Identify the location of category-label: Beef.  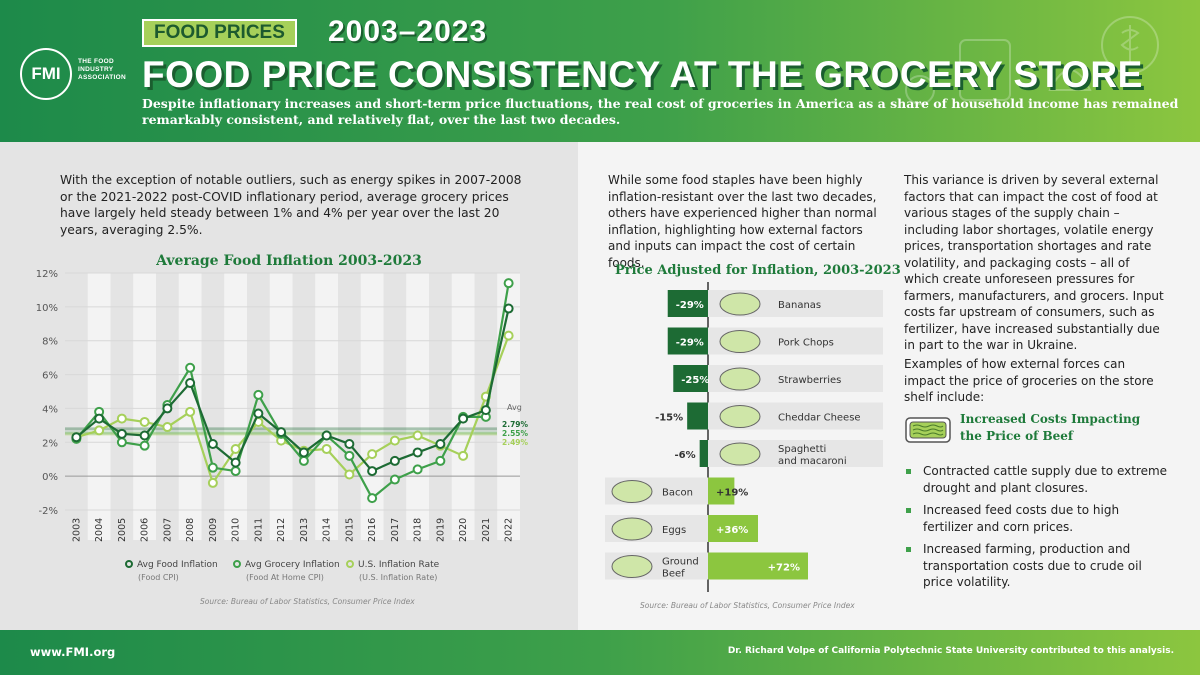
(673, 574).